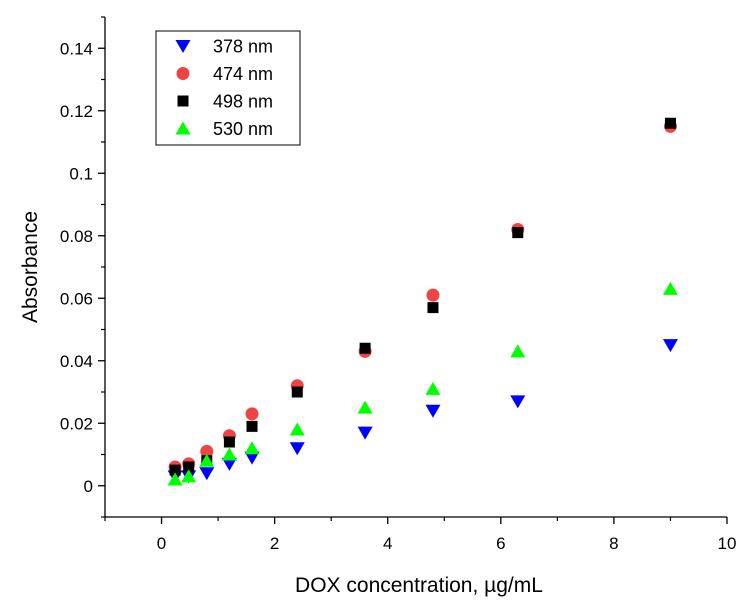 This screenshot has width=753, height=605. Describe the element at coordinates (76, 361) in the screenshot. I see `y-tick-label: 0.04` at that location.